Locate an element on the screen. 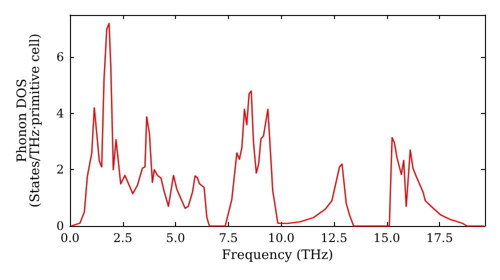 The height and width of the screenshot is (280, 500). x-tick-label: 10.0 is located at coordinates (281, 238).